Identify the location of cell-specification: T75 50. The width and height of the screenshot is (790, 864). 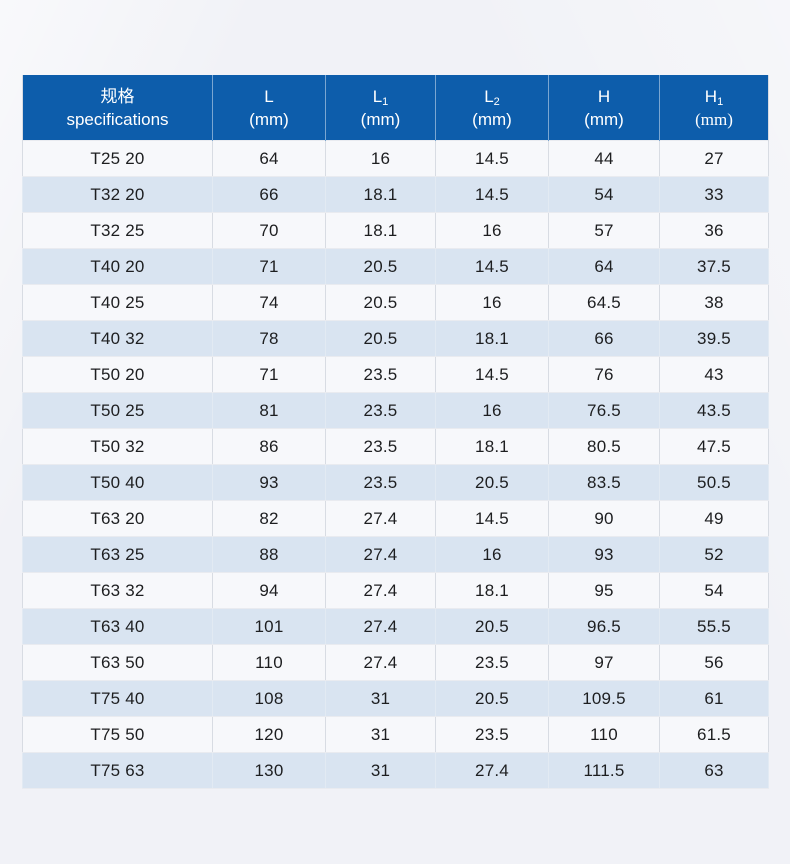
(117, 734).